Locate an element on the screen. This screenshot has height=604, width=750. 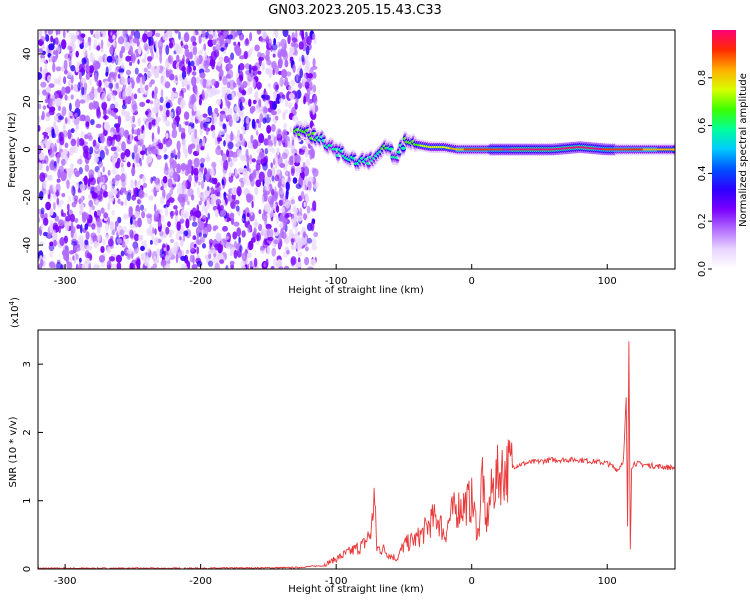
y-tick-label: 1 is located at coordinates (27, 501).